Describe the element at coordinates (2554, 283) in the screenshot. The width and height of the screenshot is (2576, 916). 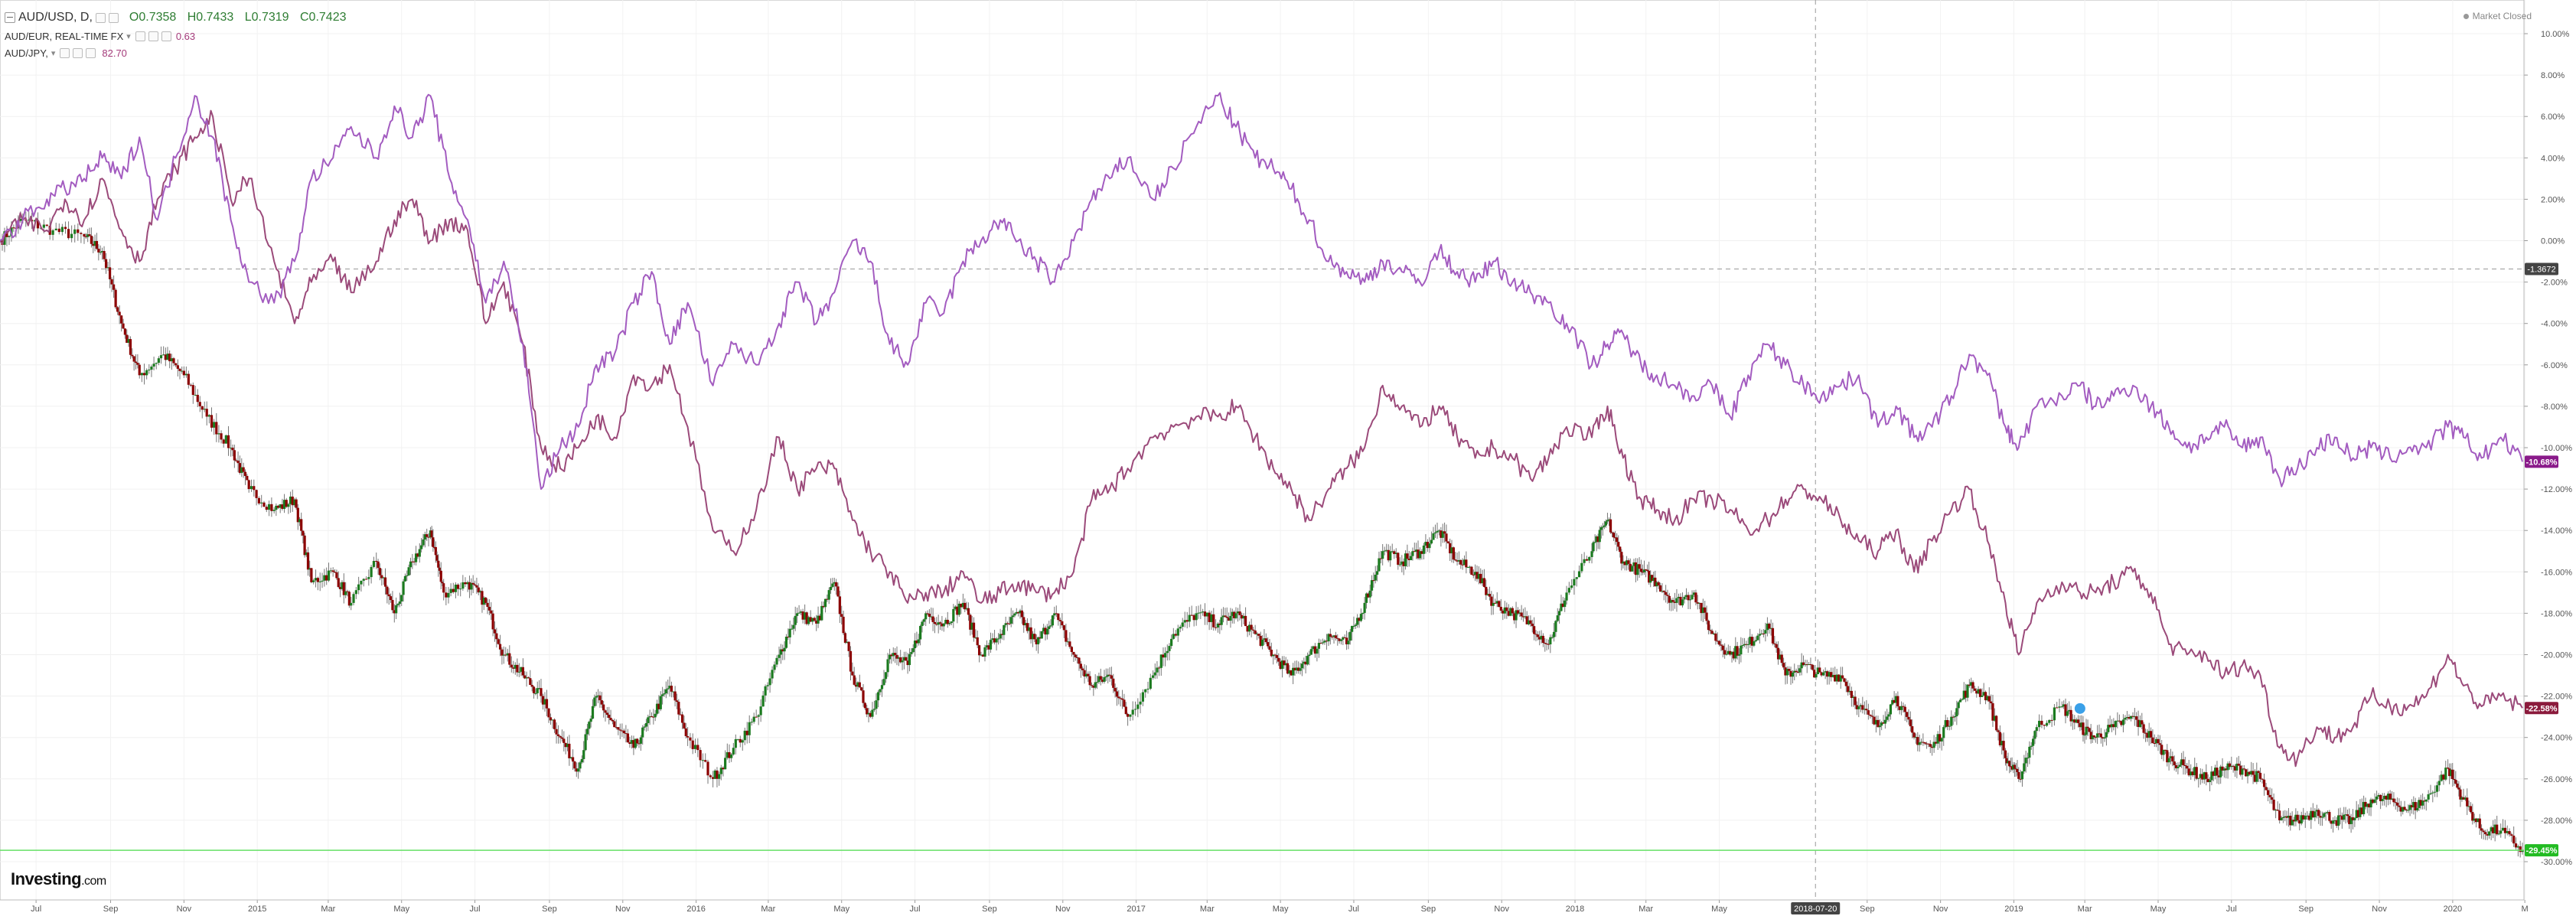
I see `y-tick-label: -2.00%` at that location.